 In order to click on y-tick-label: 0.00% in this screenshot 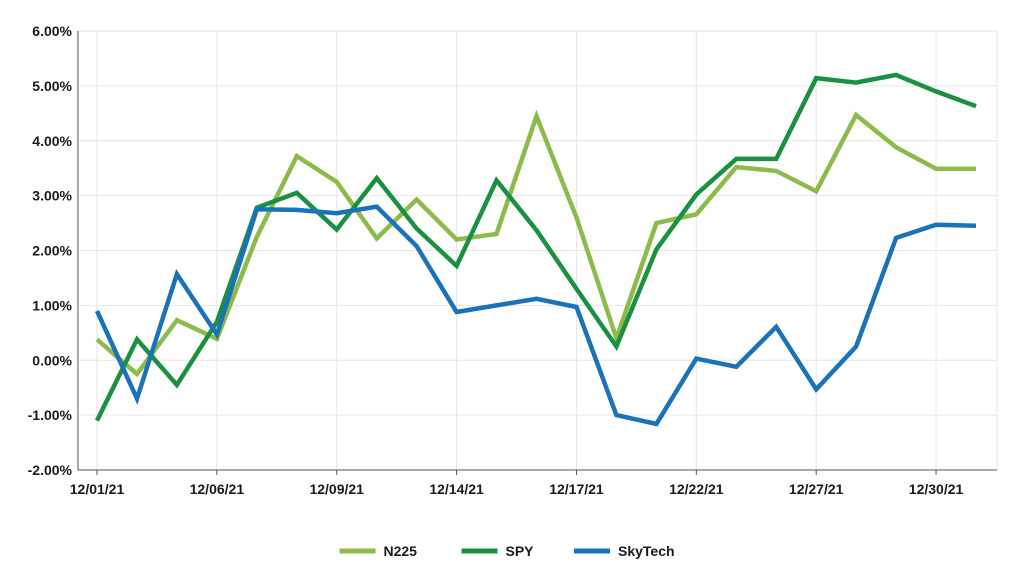, I will do `click(52, 360)`.